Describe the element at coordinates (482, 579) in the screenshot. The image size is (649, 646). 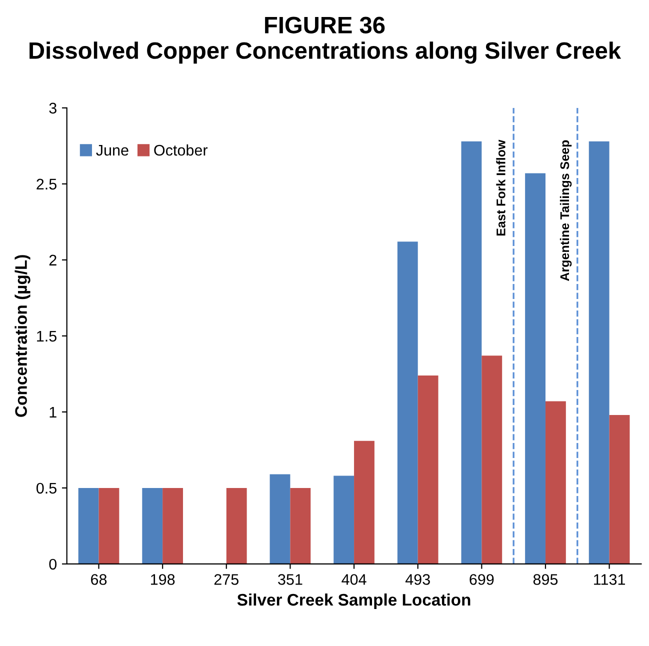
I see `x-tick-label: 699` at that location.